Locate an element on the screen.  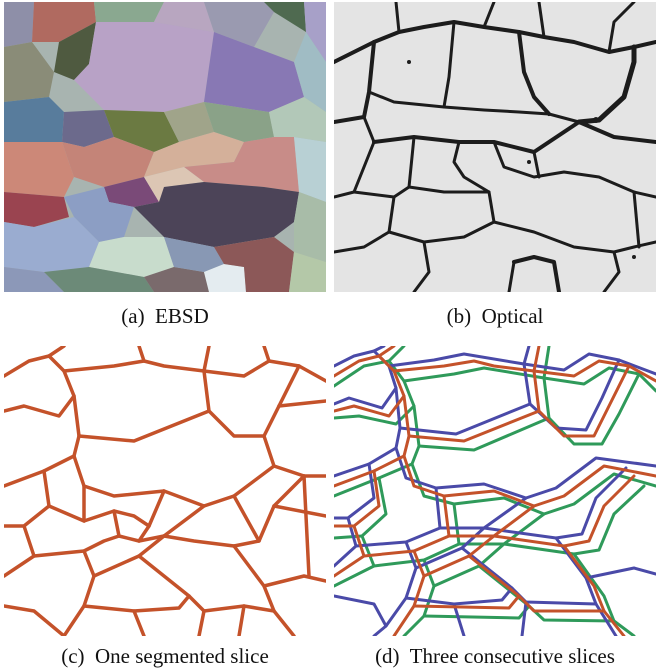
caption-optical: (b) Optical is located at coordinates (495, 316).